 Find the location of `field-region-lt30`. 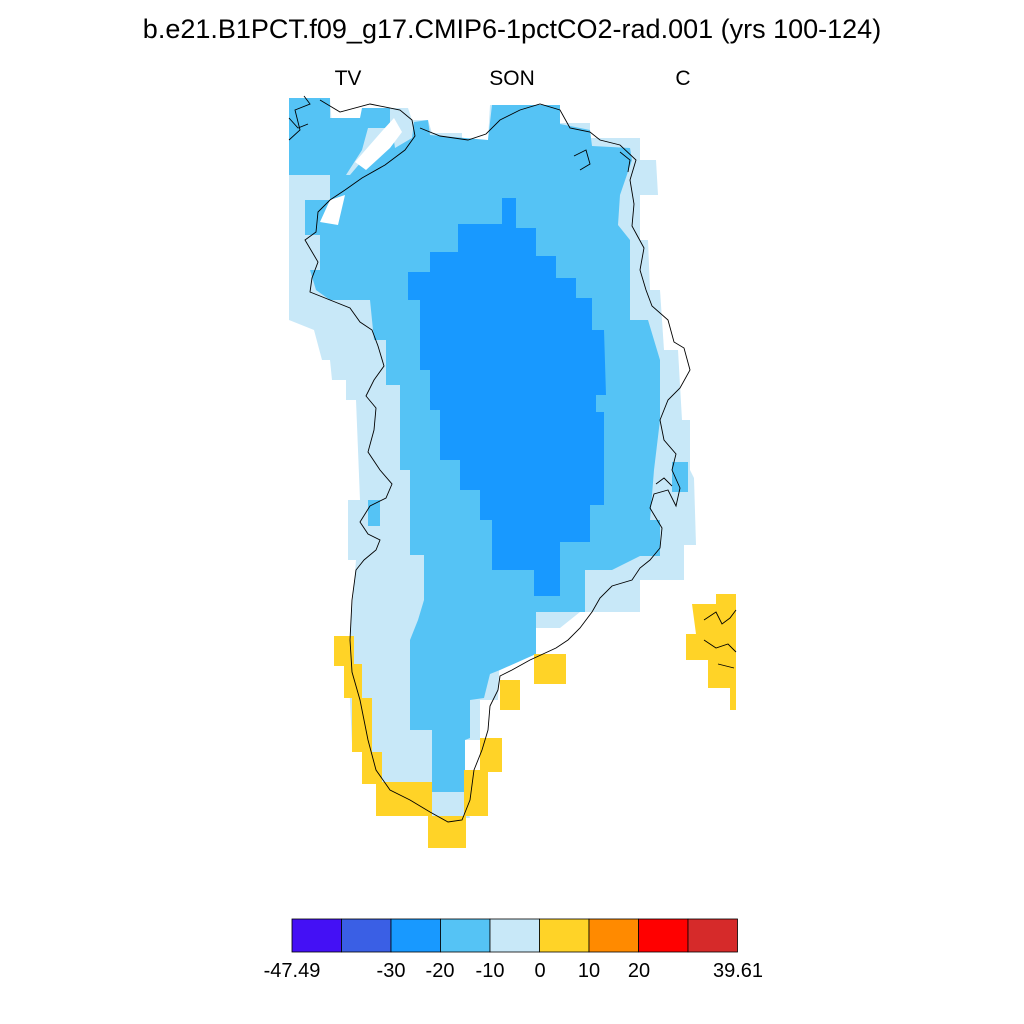

field-region-lt30 is located at coordinates (507, 397).